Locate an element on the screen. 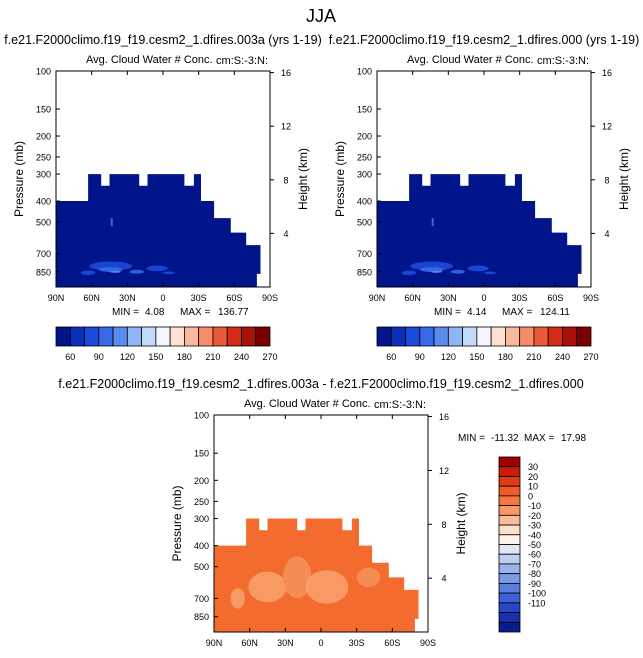 The width and height of the screenshot is (643, 658). colorbar-label: 270 is located at coordinates (590, 357).